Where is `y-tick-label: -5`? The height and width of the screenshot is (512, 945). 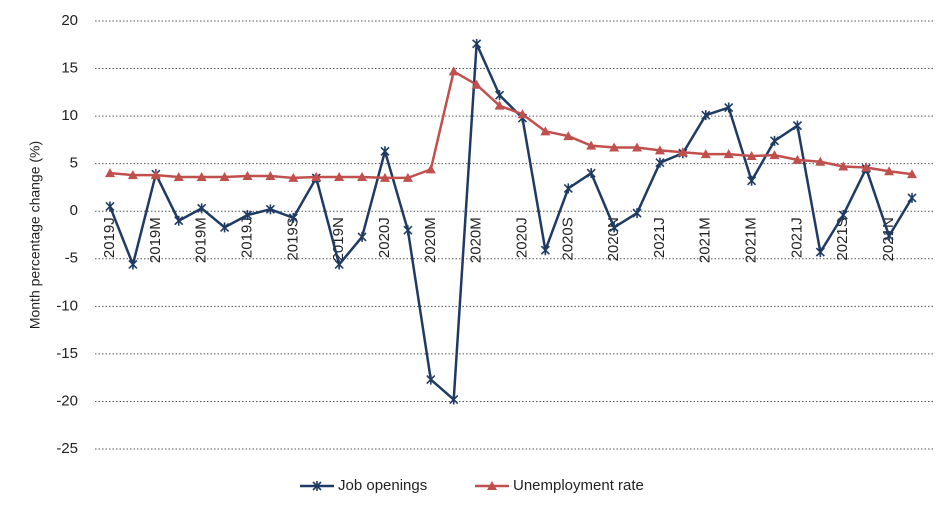
y-tick-label: -5 is located at coordinates (71, 258).